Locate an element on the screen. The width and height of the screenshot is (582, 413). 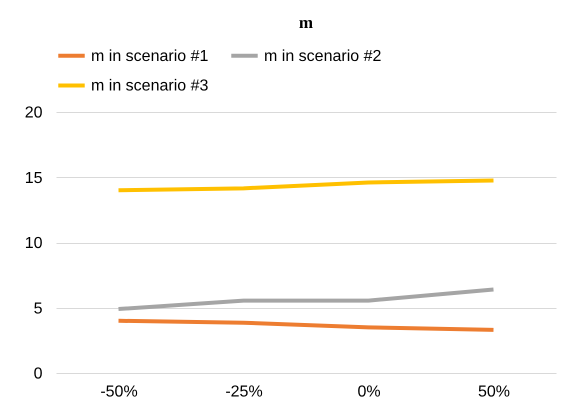
y-tick-label: 10 is located at coordinates (33, 243).